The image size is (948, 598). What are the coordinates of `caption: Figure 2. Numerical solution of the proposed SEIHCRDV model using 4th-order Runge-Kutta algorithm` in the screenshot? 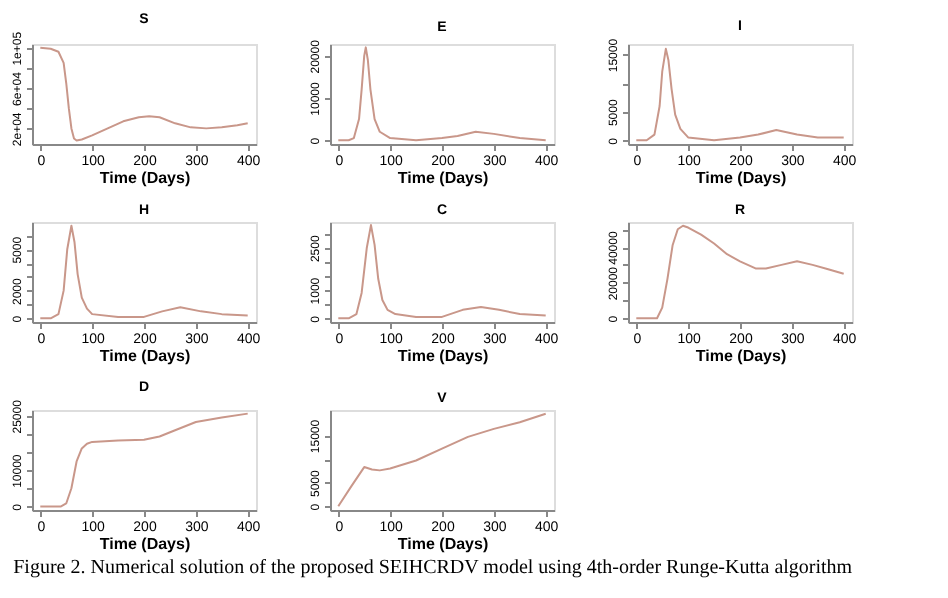 It's located at (433, 568).